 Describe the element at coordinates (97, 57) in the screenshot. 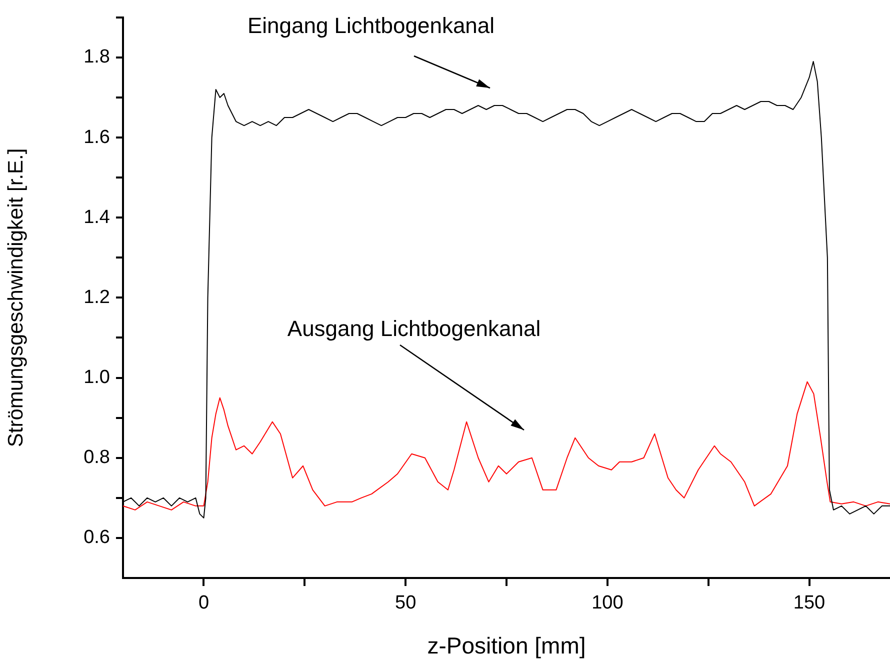

I see `y-tick-label: 1.8` at that location.